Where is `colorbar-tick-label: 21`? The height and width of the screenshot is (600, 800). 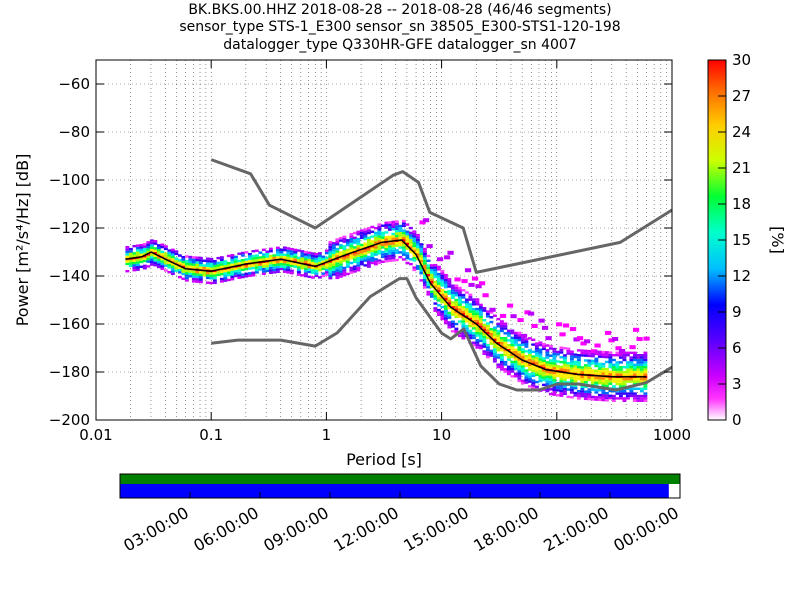
colorbar-tick-label: 21 is located at coordinates (741, 168).